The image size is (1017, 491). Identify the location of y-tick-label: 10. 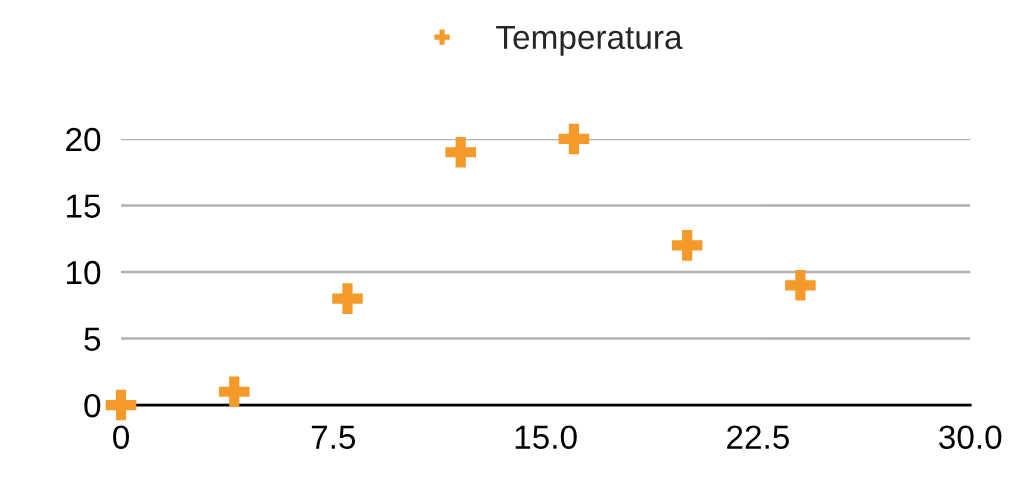
(84, 272).